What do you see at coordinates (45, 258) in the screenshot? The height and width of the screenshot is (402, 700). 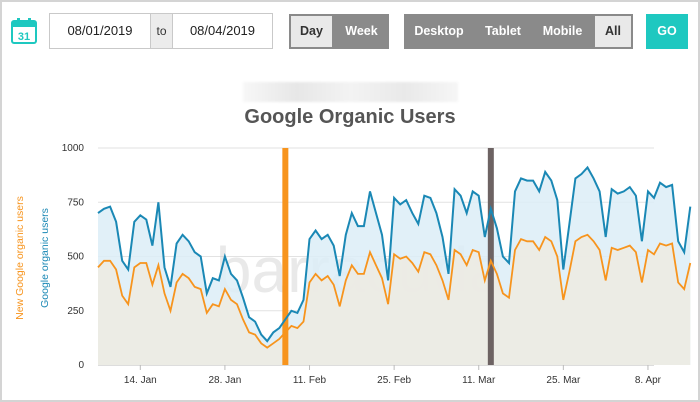 I see `y-axis-label-google-organic-users: Google organic users` at bounding box center [45, 258].